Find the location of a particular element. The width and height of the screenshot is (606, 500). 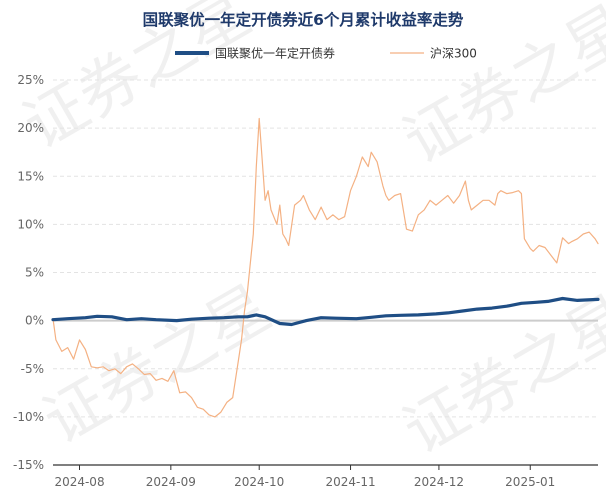

y-tick-label: 25% is located at coordinates (30, 80).